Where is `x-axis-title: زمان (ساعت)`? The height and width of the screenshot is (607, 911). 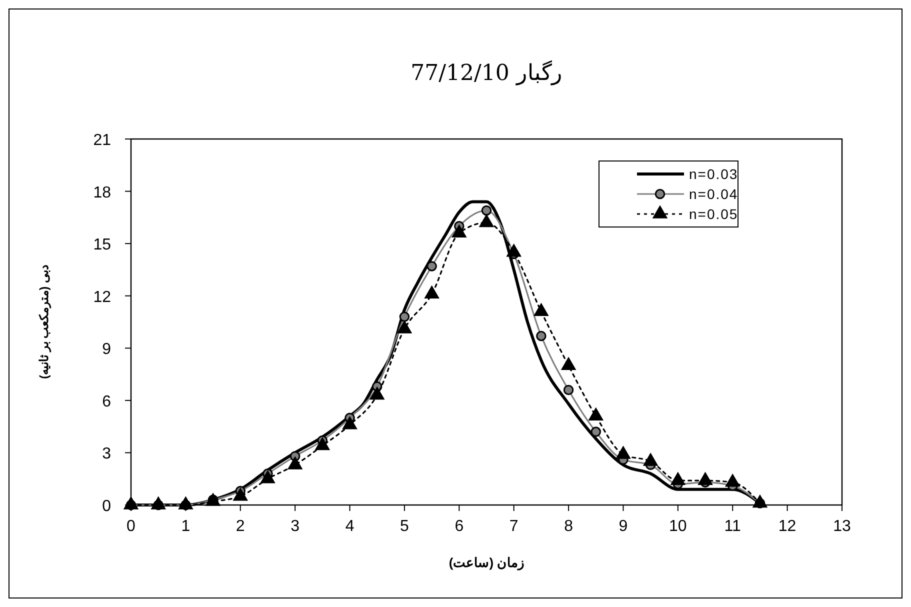 x-axis-title: زمان (ساعت) is located at coordinates (486, 563).